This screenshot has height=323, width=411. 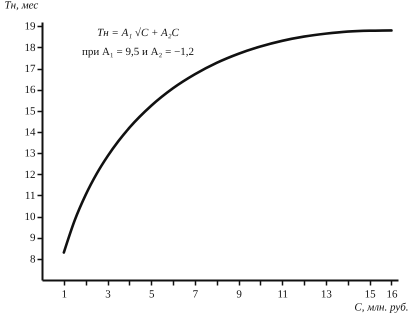 What do you see at coordinates (108, 294) in the screenshot?
I see `x-tick-label: 3` at bounding box center [108, 294].